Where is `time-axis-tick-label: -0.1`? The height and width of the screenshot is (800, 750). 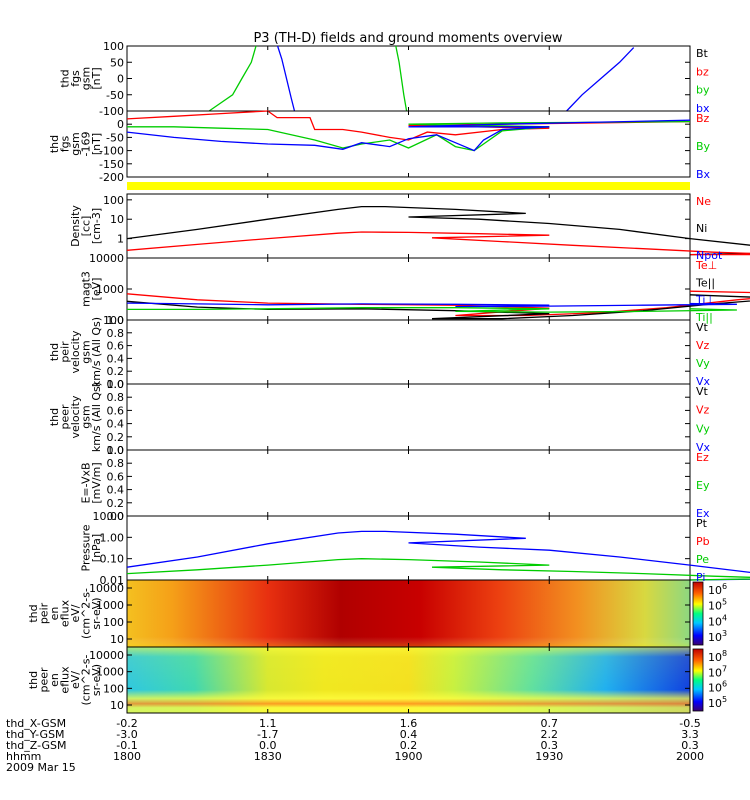
time-axis-tick-label: -0.1 is located at coordinates (126, 745).